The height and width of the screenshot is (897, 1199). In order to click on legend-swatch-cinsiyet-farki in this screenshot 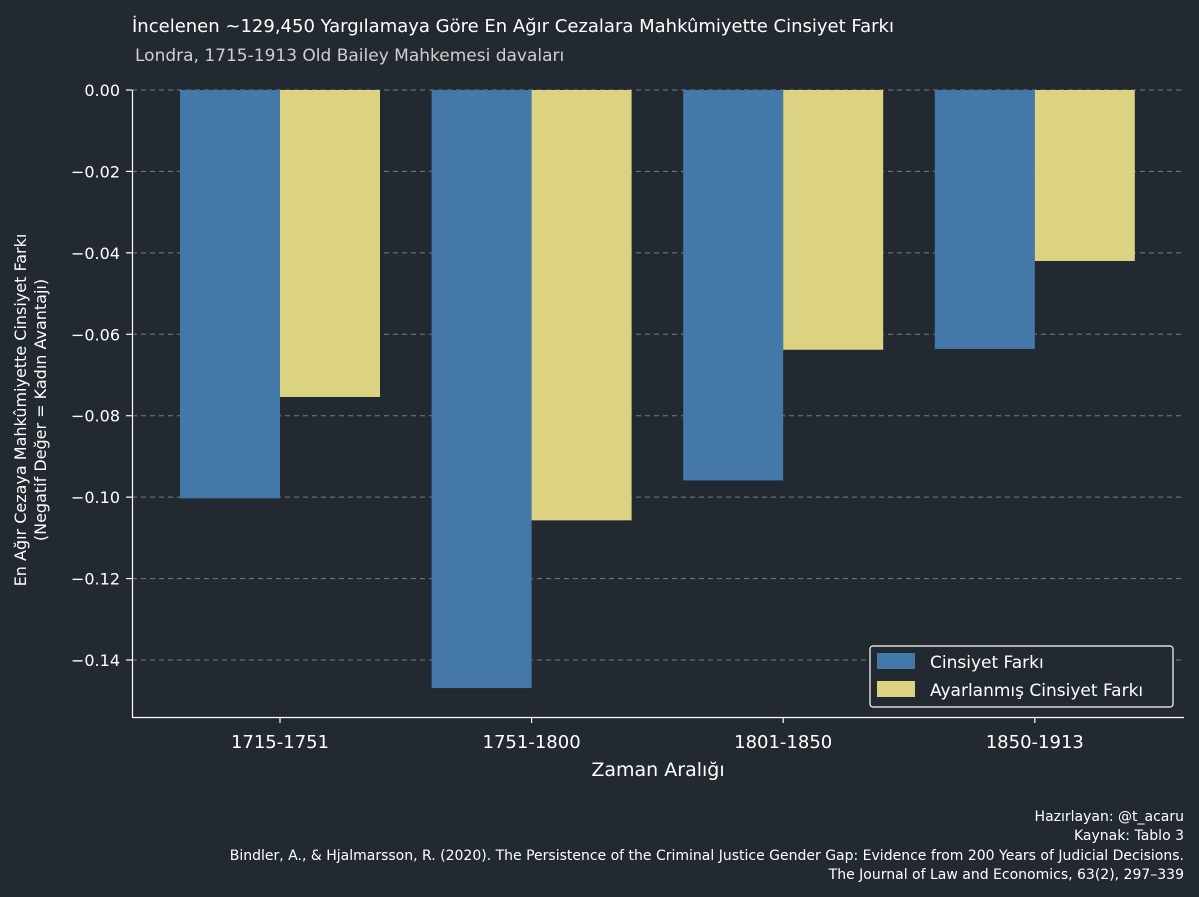, I will do `click(896, 661)`.